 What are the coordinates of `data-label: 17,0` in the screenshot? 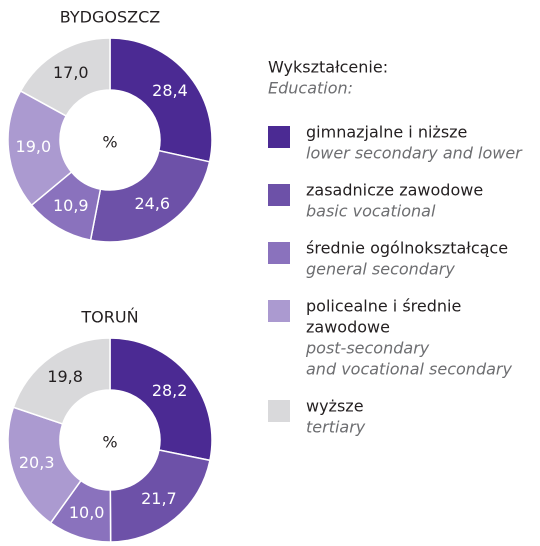 It's located at (71, 72).